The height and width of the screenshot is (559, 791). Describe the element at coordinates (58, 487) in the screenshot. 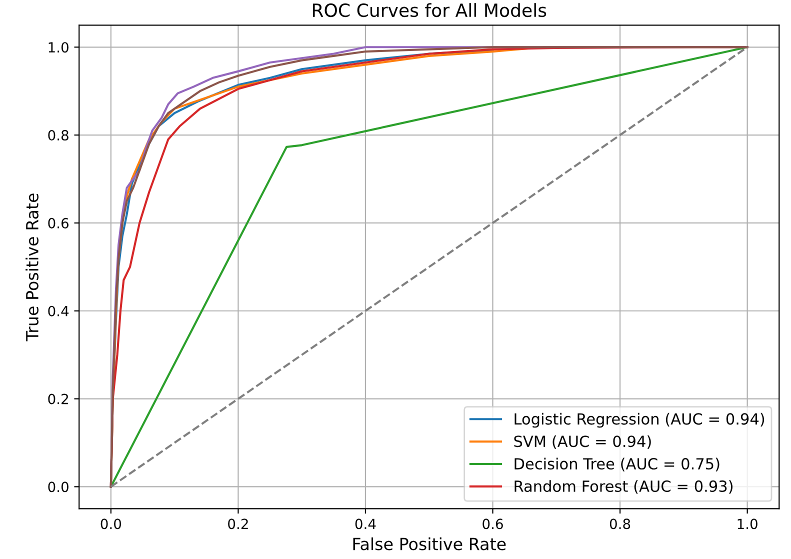

I see `y-tick-label: 0.0` at that location.